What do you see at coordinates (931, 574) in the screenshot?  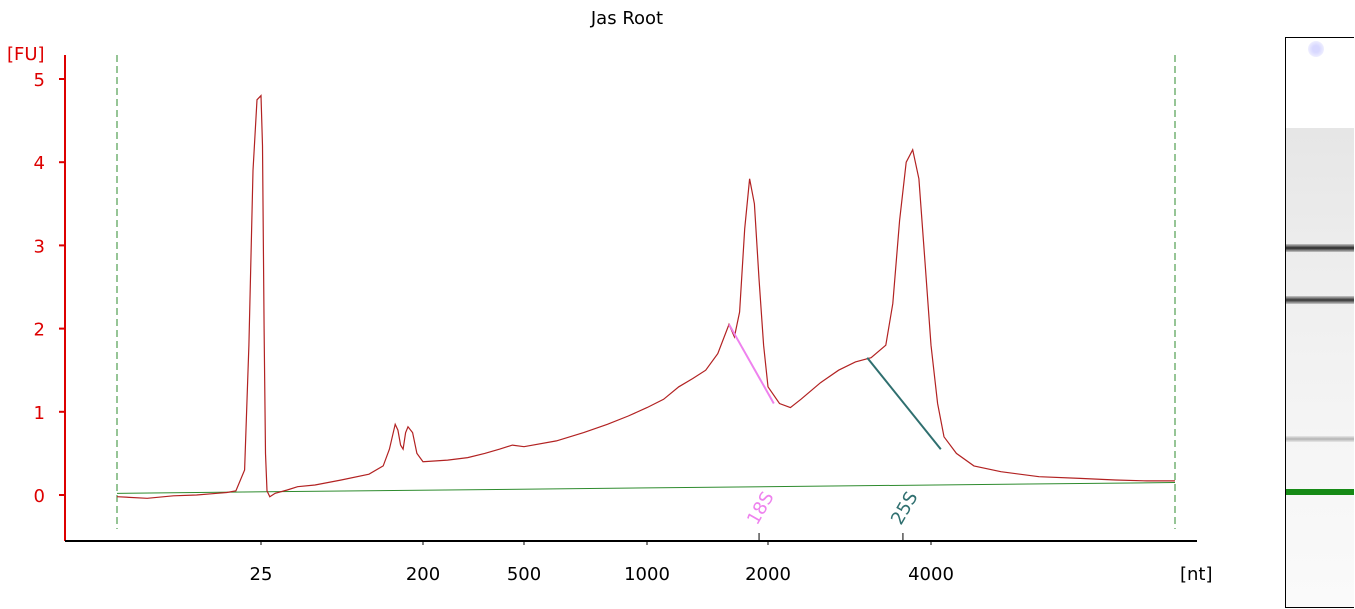 I see `x-tick-label: 4000` at bounding box center [931, 574].